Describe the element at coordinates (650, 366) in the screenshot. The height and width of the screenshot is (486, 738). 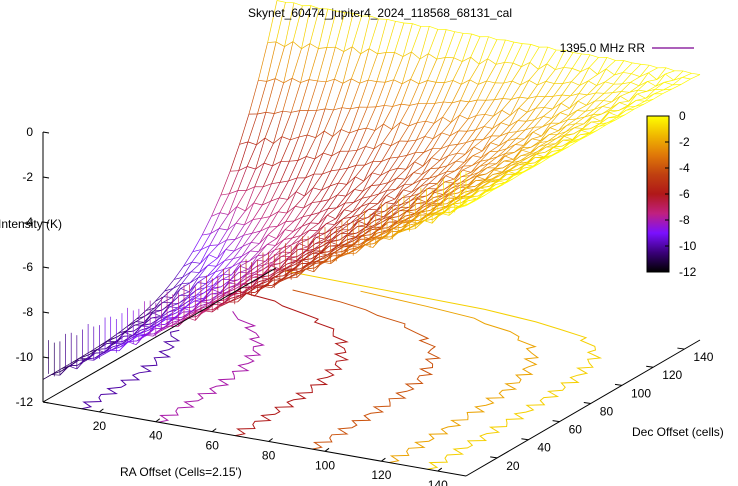
I see `y-tick` at that location.